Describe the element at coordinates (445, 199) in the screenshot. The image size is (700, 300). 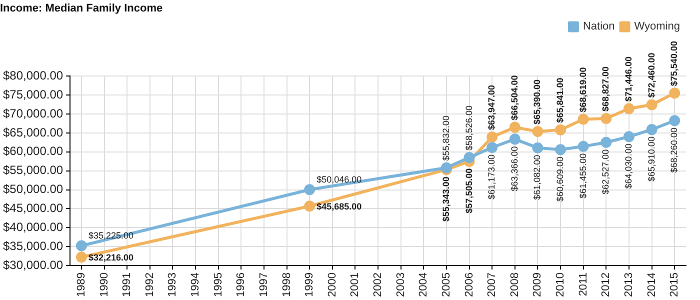
I see `data-label: $55,343.00` at that location.